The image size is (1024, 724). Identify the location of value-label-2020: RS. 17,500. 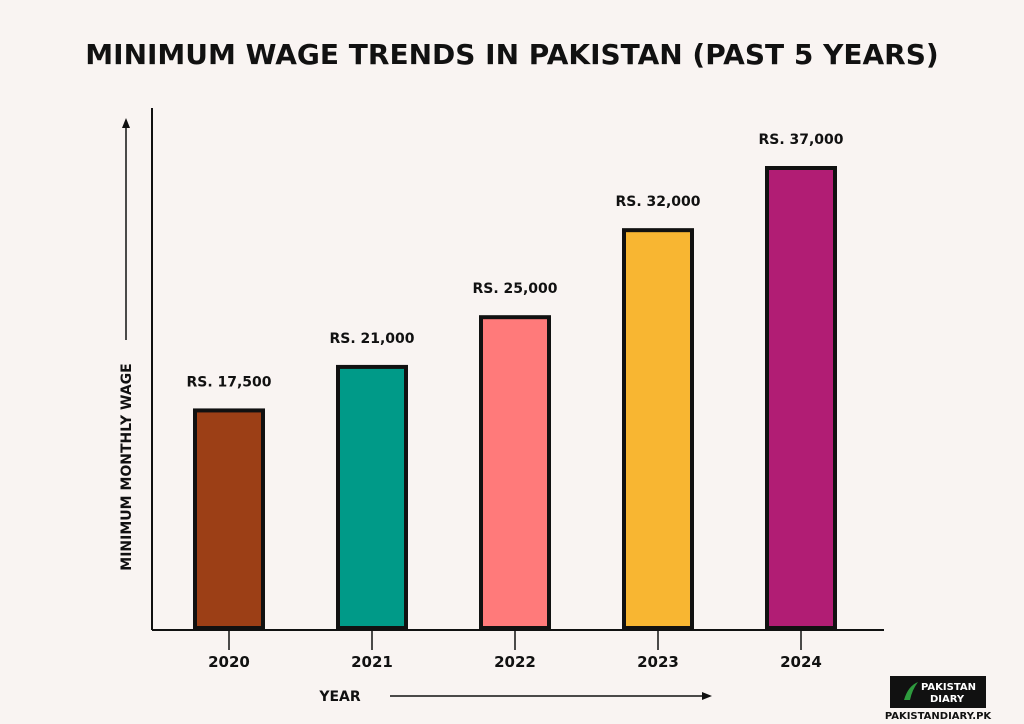
(228, 382).